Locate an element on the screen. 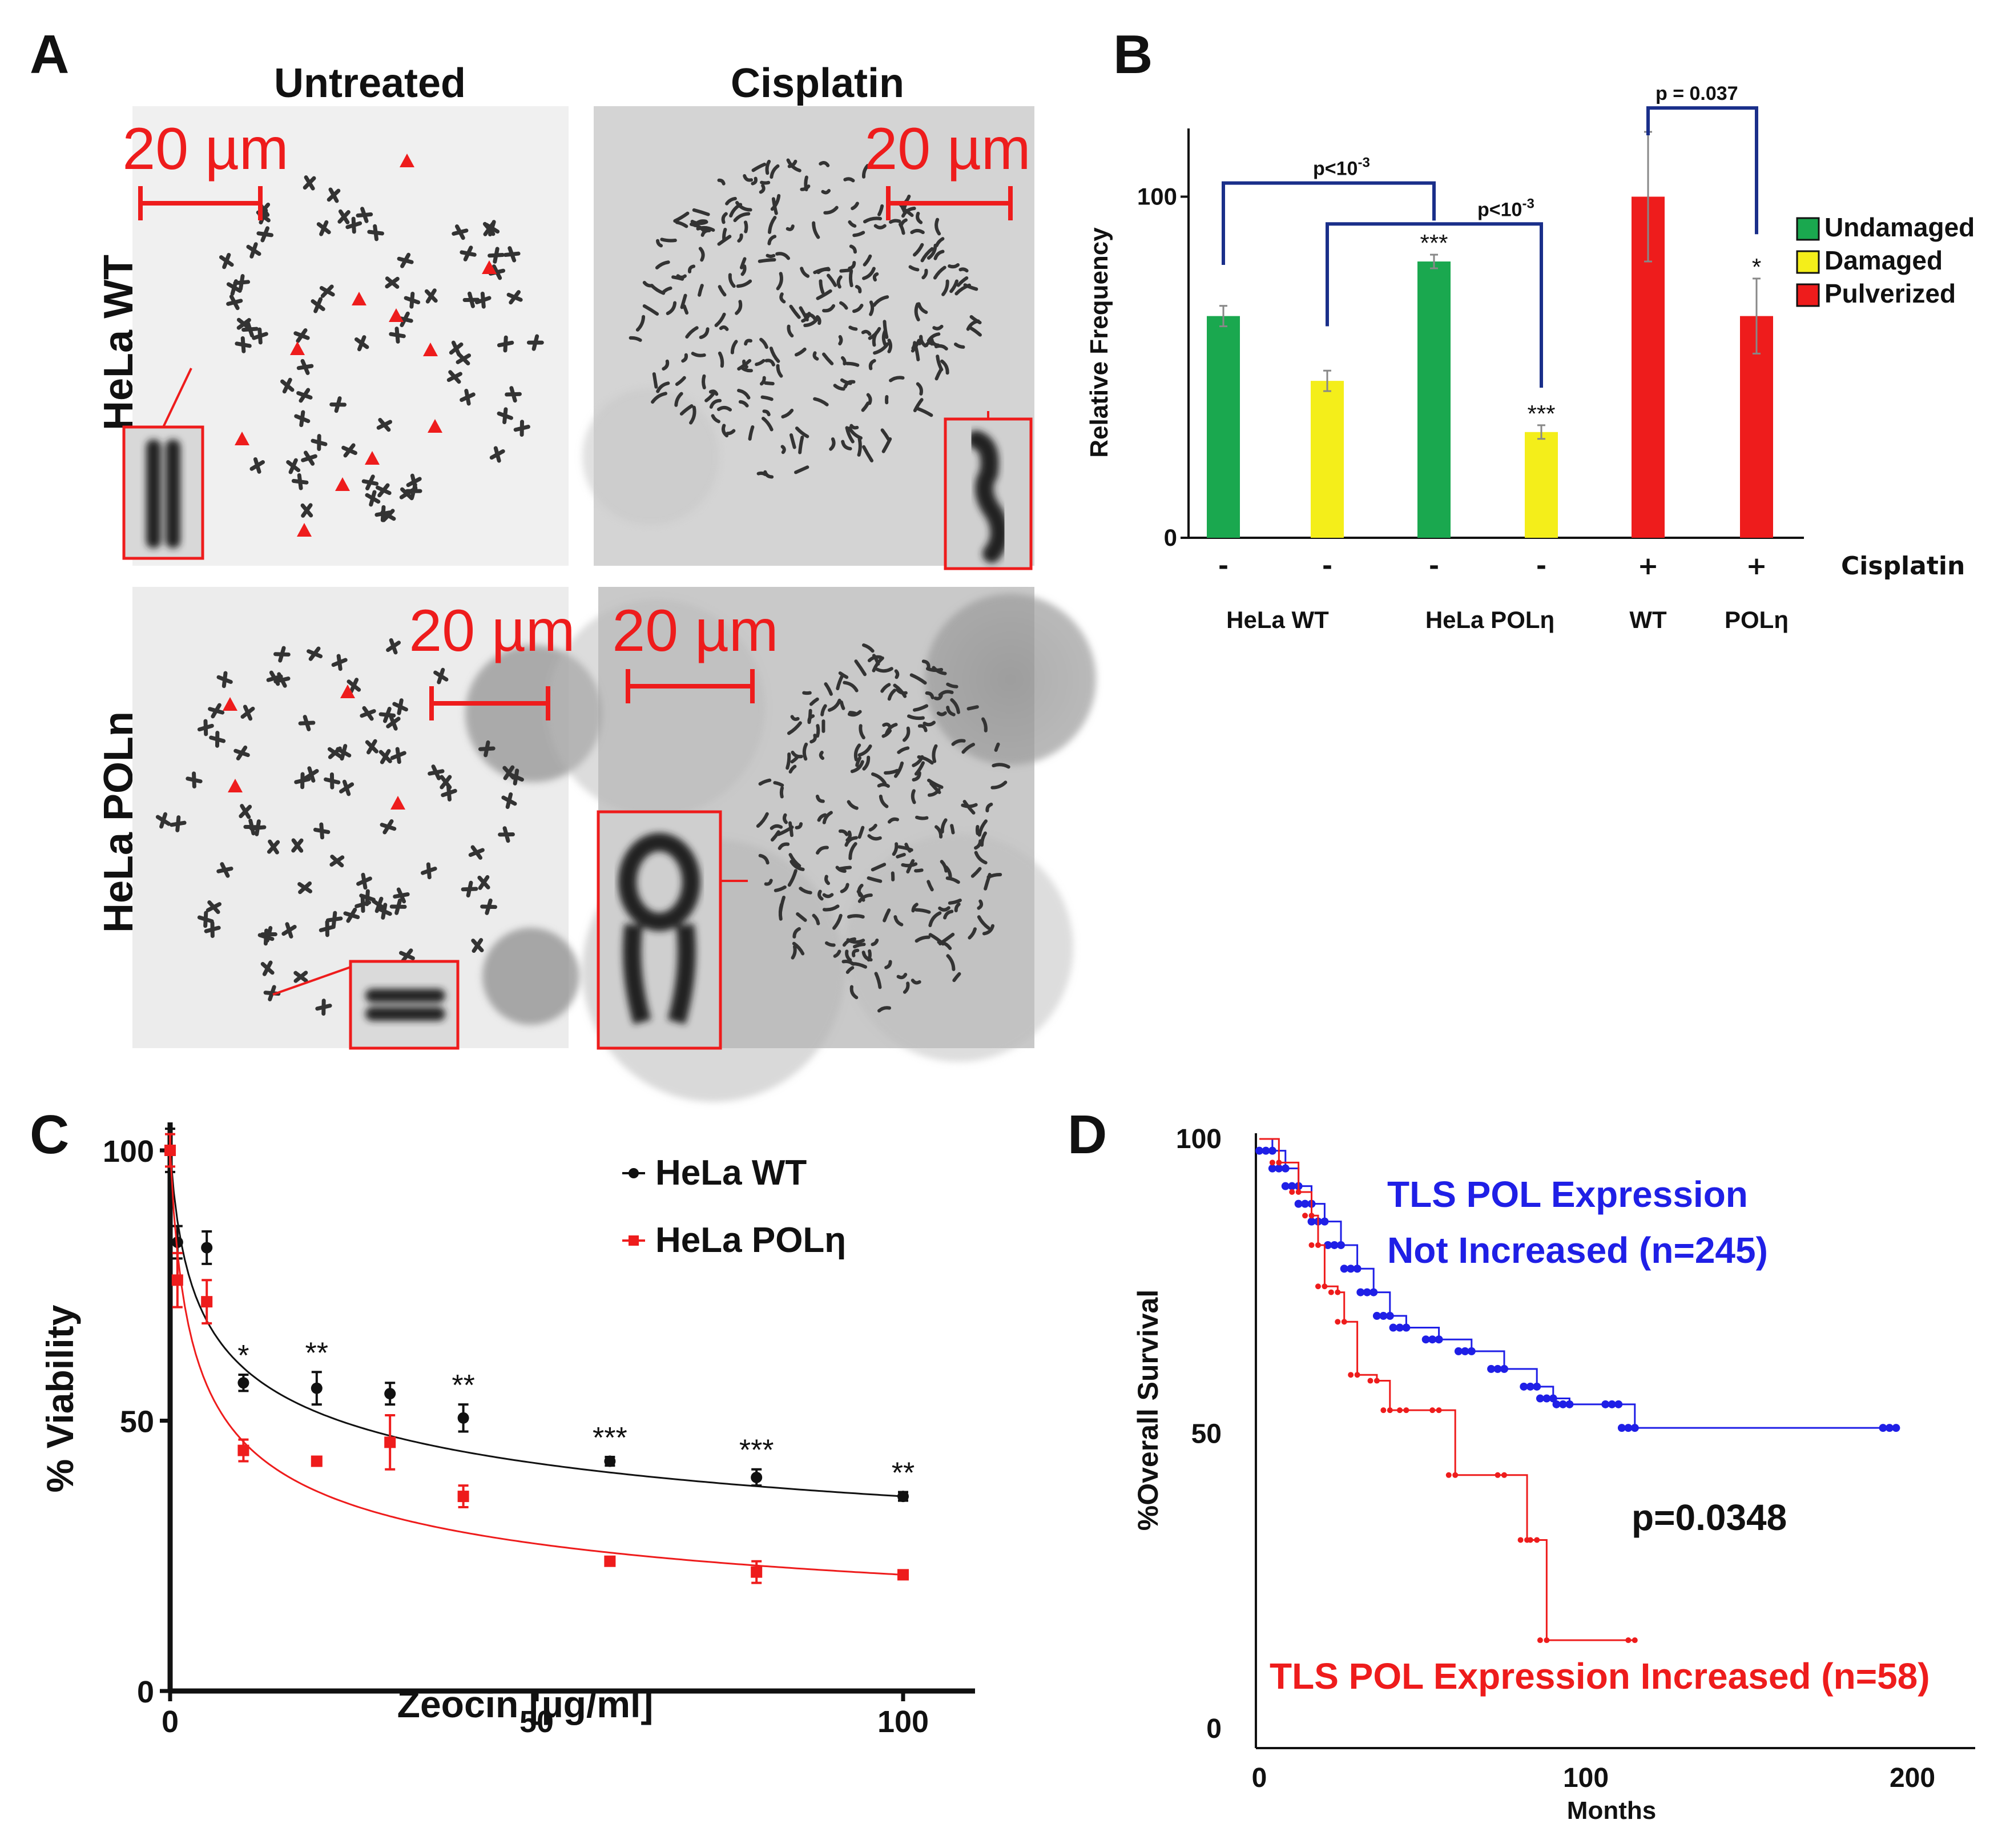 This screenshot has height=1848, width=2014. d-y-tick-label: 0 is located at coordinates (1214, 1729).